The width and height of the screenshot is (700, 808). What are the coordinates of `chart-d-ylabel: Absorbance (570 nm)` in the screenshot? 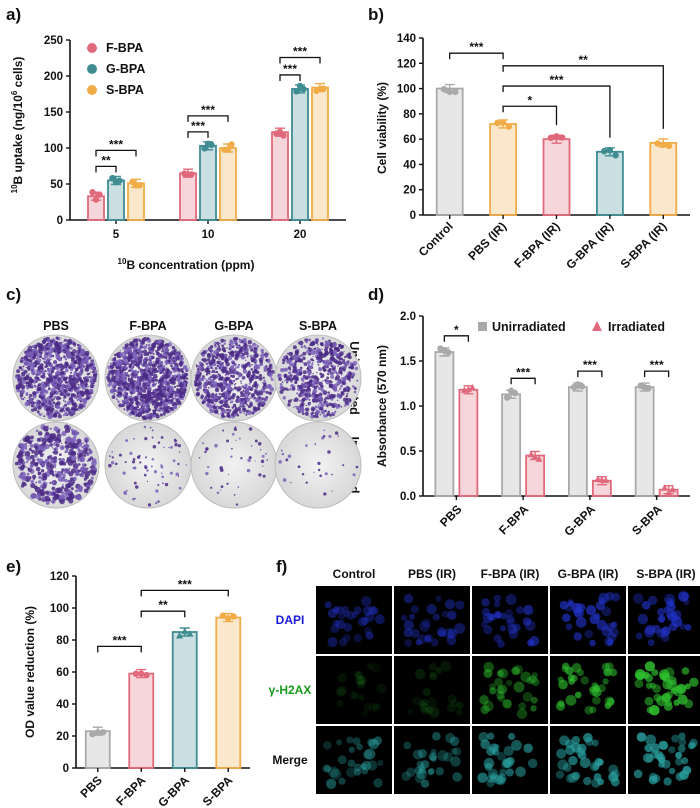 It's located at (382, 406).